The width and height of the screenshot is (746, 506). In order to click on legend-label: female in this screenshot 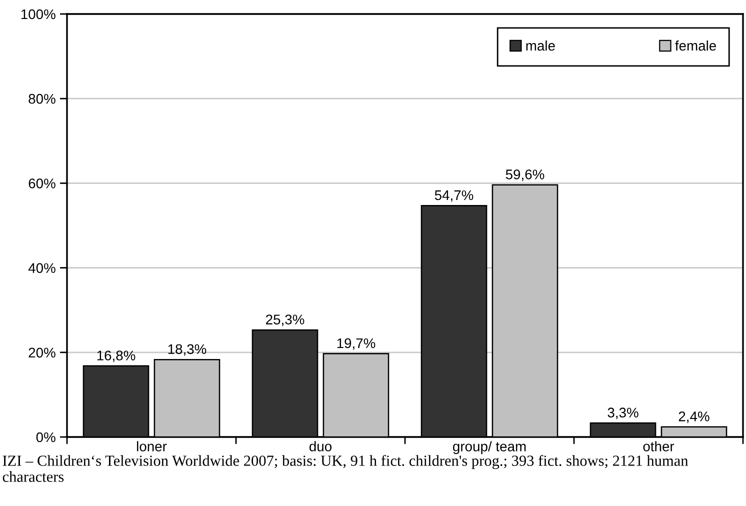, I will do `click(695, 45)`.